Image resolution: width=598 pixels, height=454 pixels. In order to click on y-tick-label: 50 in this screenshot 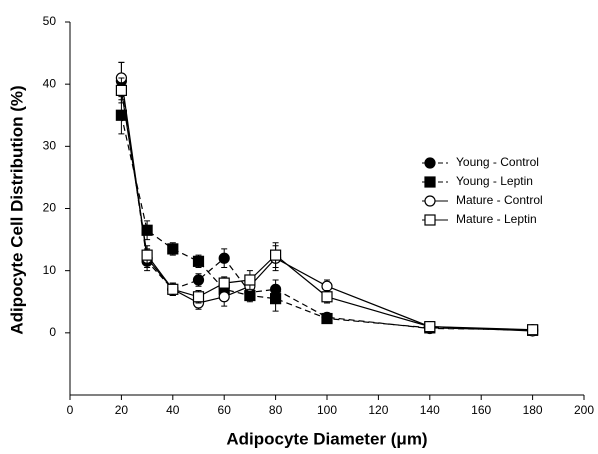, I will do `click(50, 21)`.